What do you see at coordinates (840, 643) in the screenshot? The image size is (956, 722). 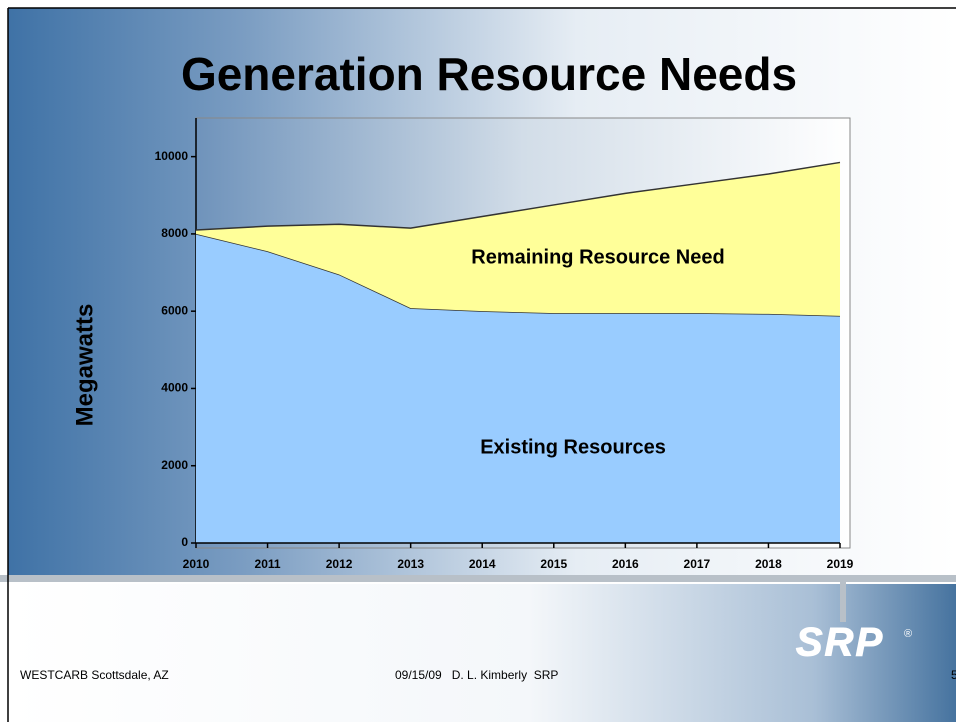 I see `logo-text: SRP` at bounding box center [840, 643].